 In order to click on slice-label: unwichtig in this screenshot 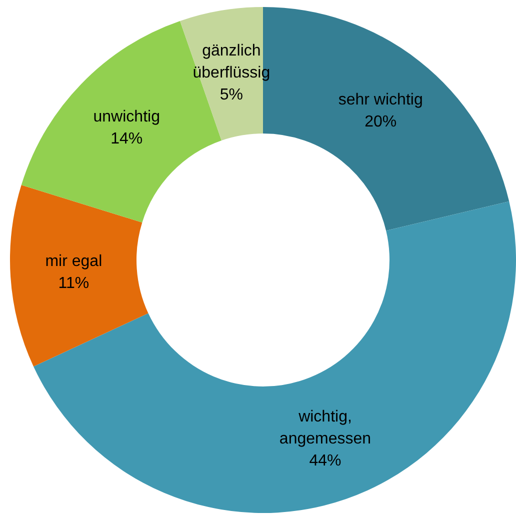, I will do `click(126, 117)`.